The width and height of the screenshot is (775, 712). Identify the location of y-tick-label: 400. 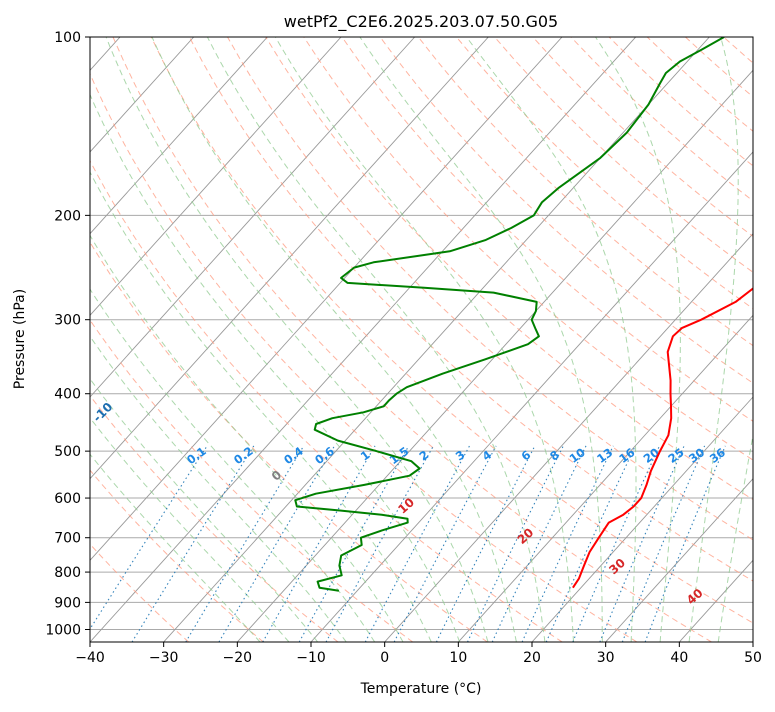
(67, 395).